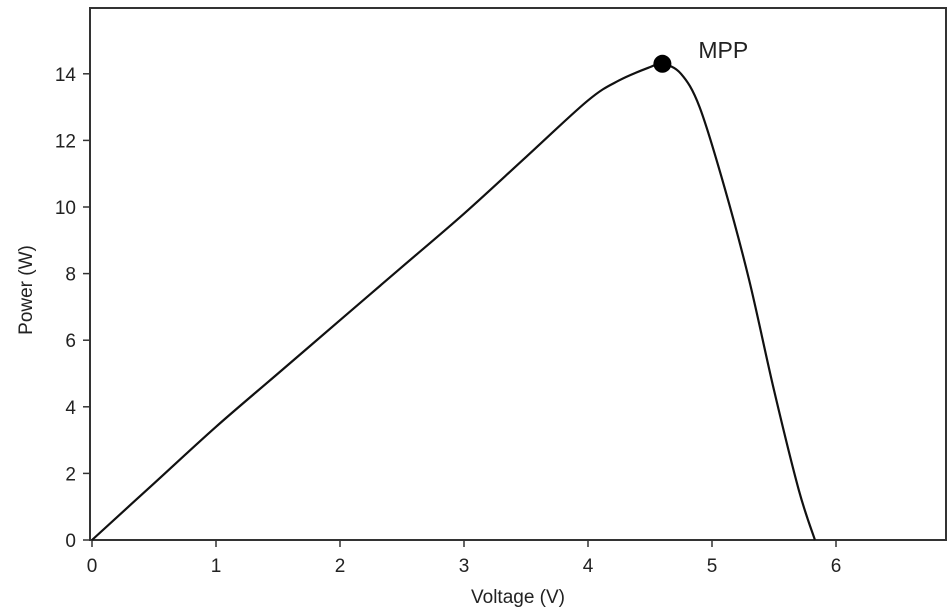  I want to click on x-axis-title: Voltage (V), so click(518, 597).